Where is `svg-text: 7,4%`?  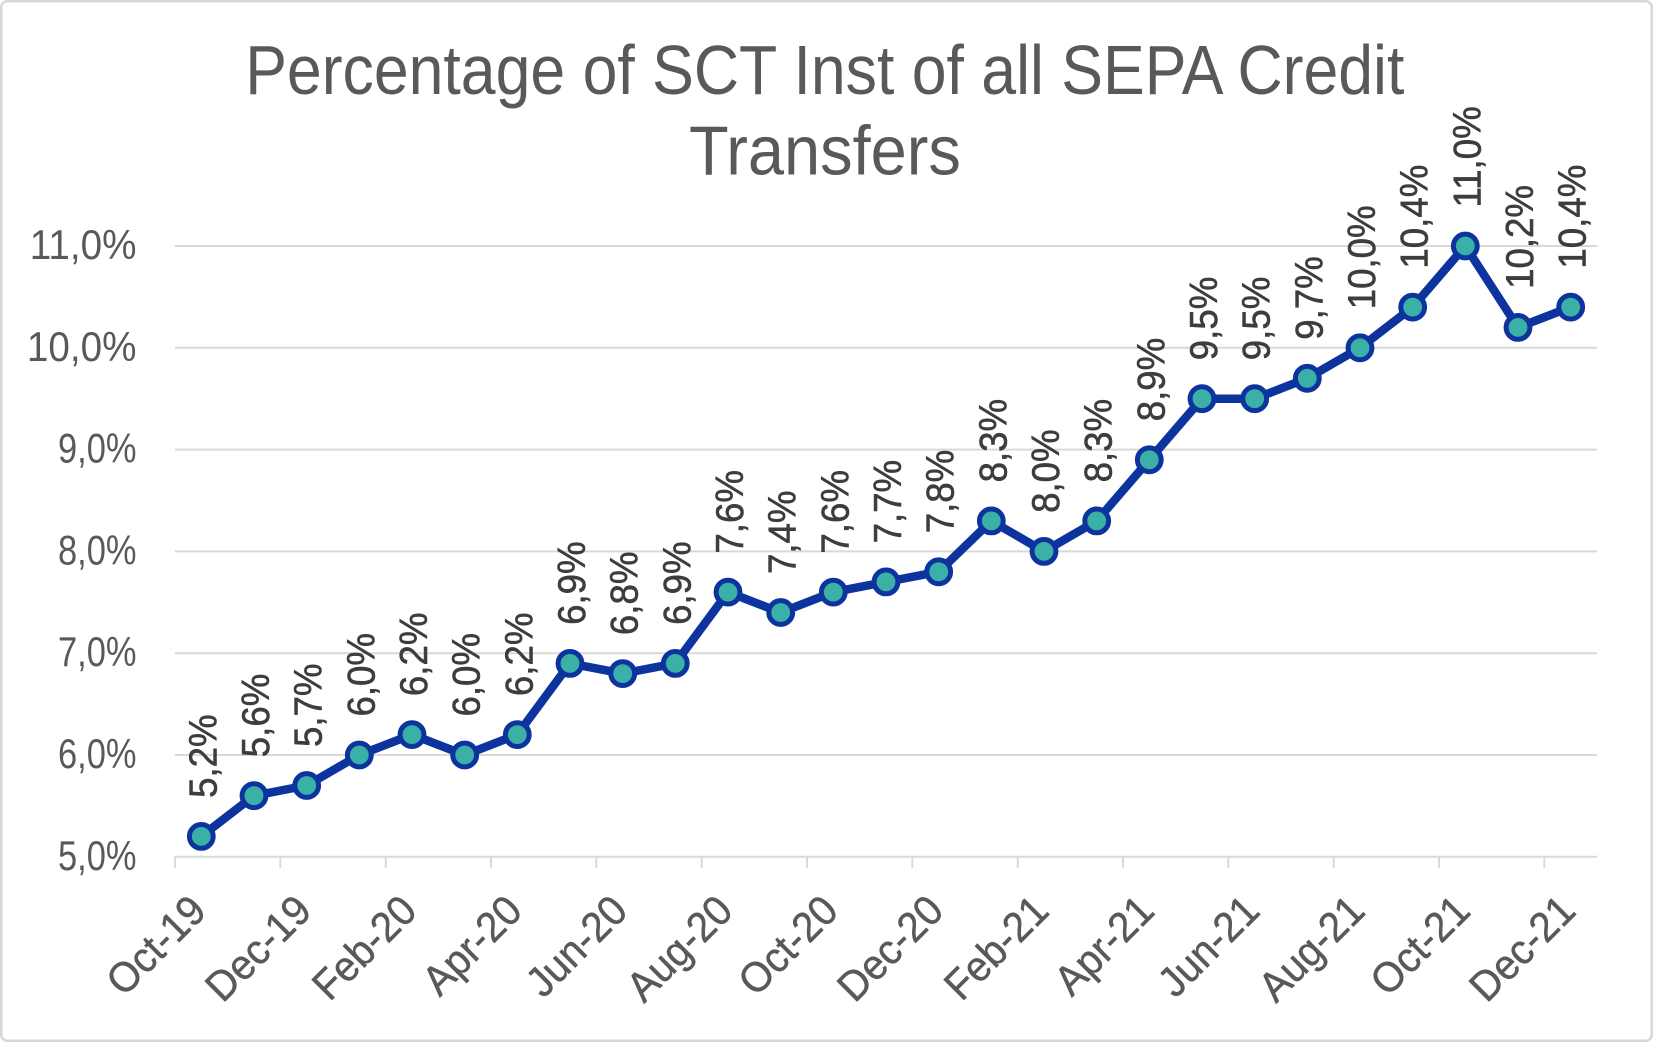 svg-text: 7,4% is located at coordinates (783, 532).